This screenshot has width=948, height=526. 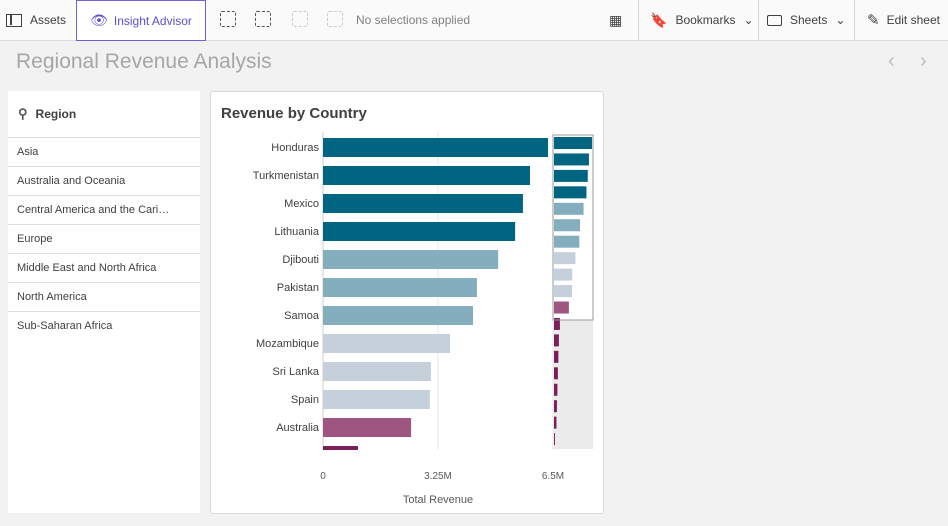 I want to click on y-tick-label: Djibouti, so click(x=300, y=260).